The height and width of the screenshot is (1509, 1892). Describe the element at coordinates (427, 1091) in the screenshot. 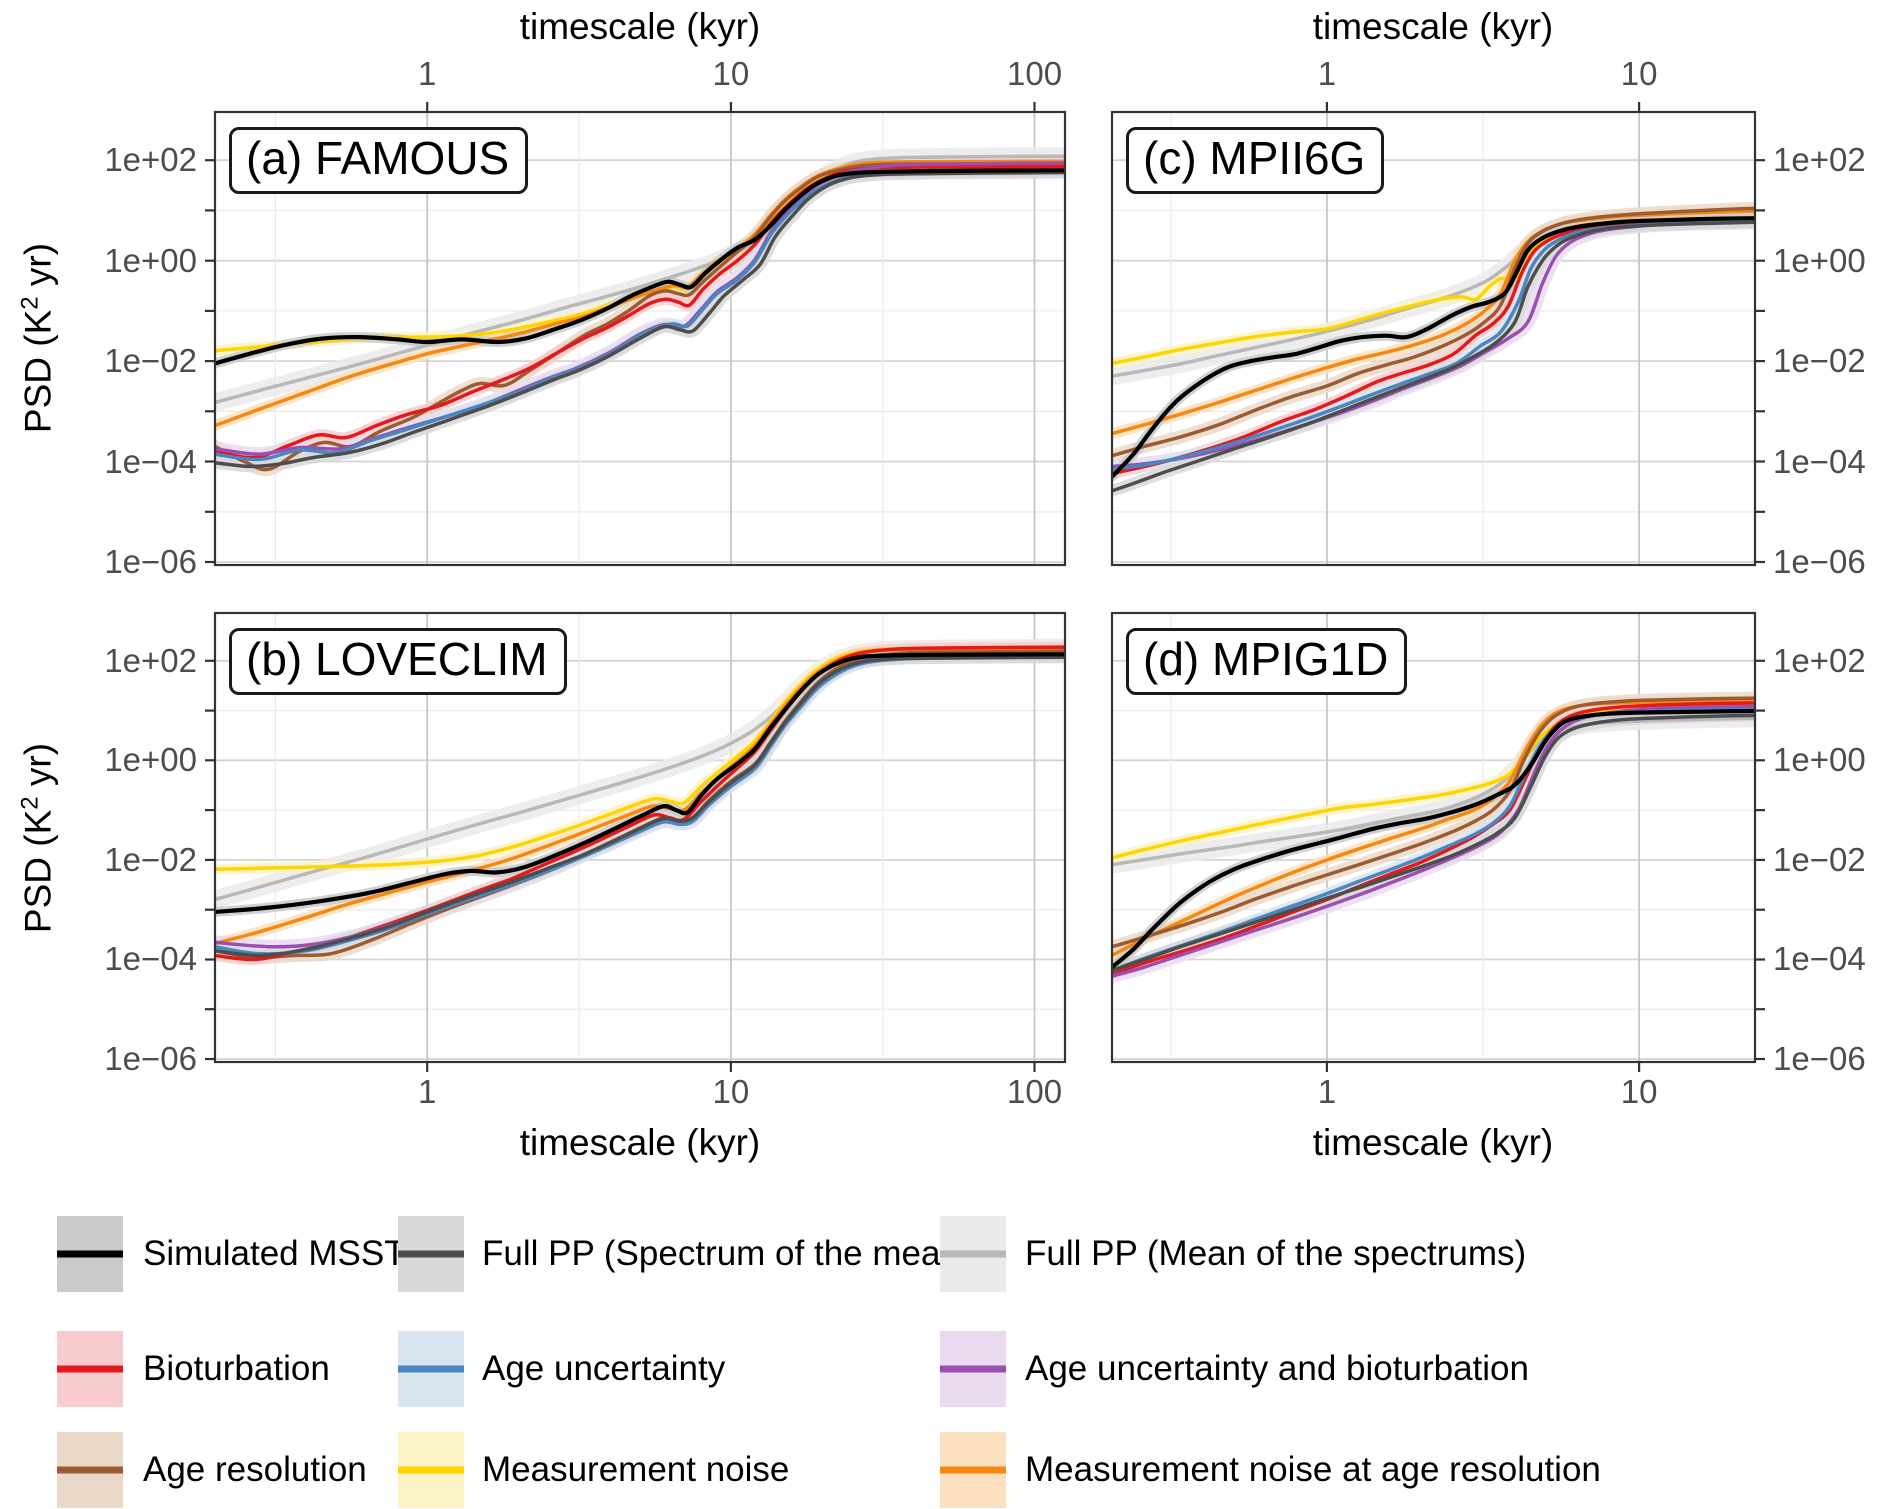

I see `x-tick-b-1: 1` at that location.